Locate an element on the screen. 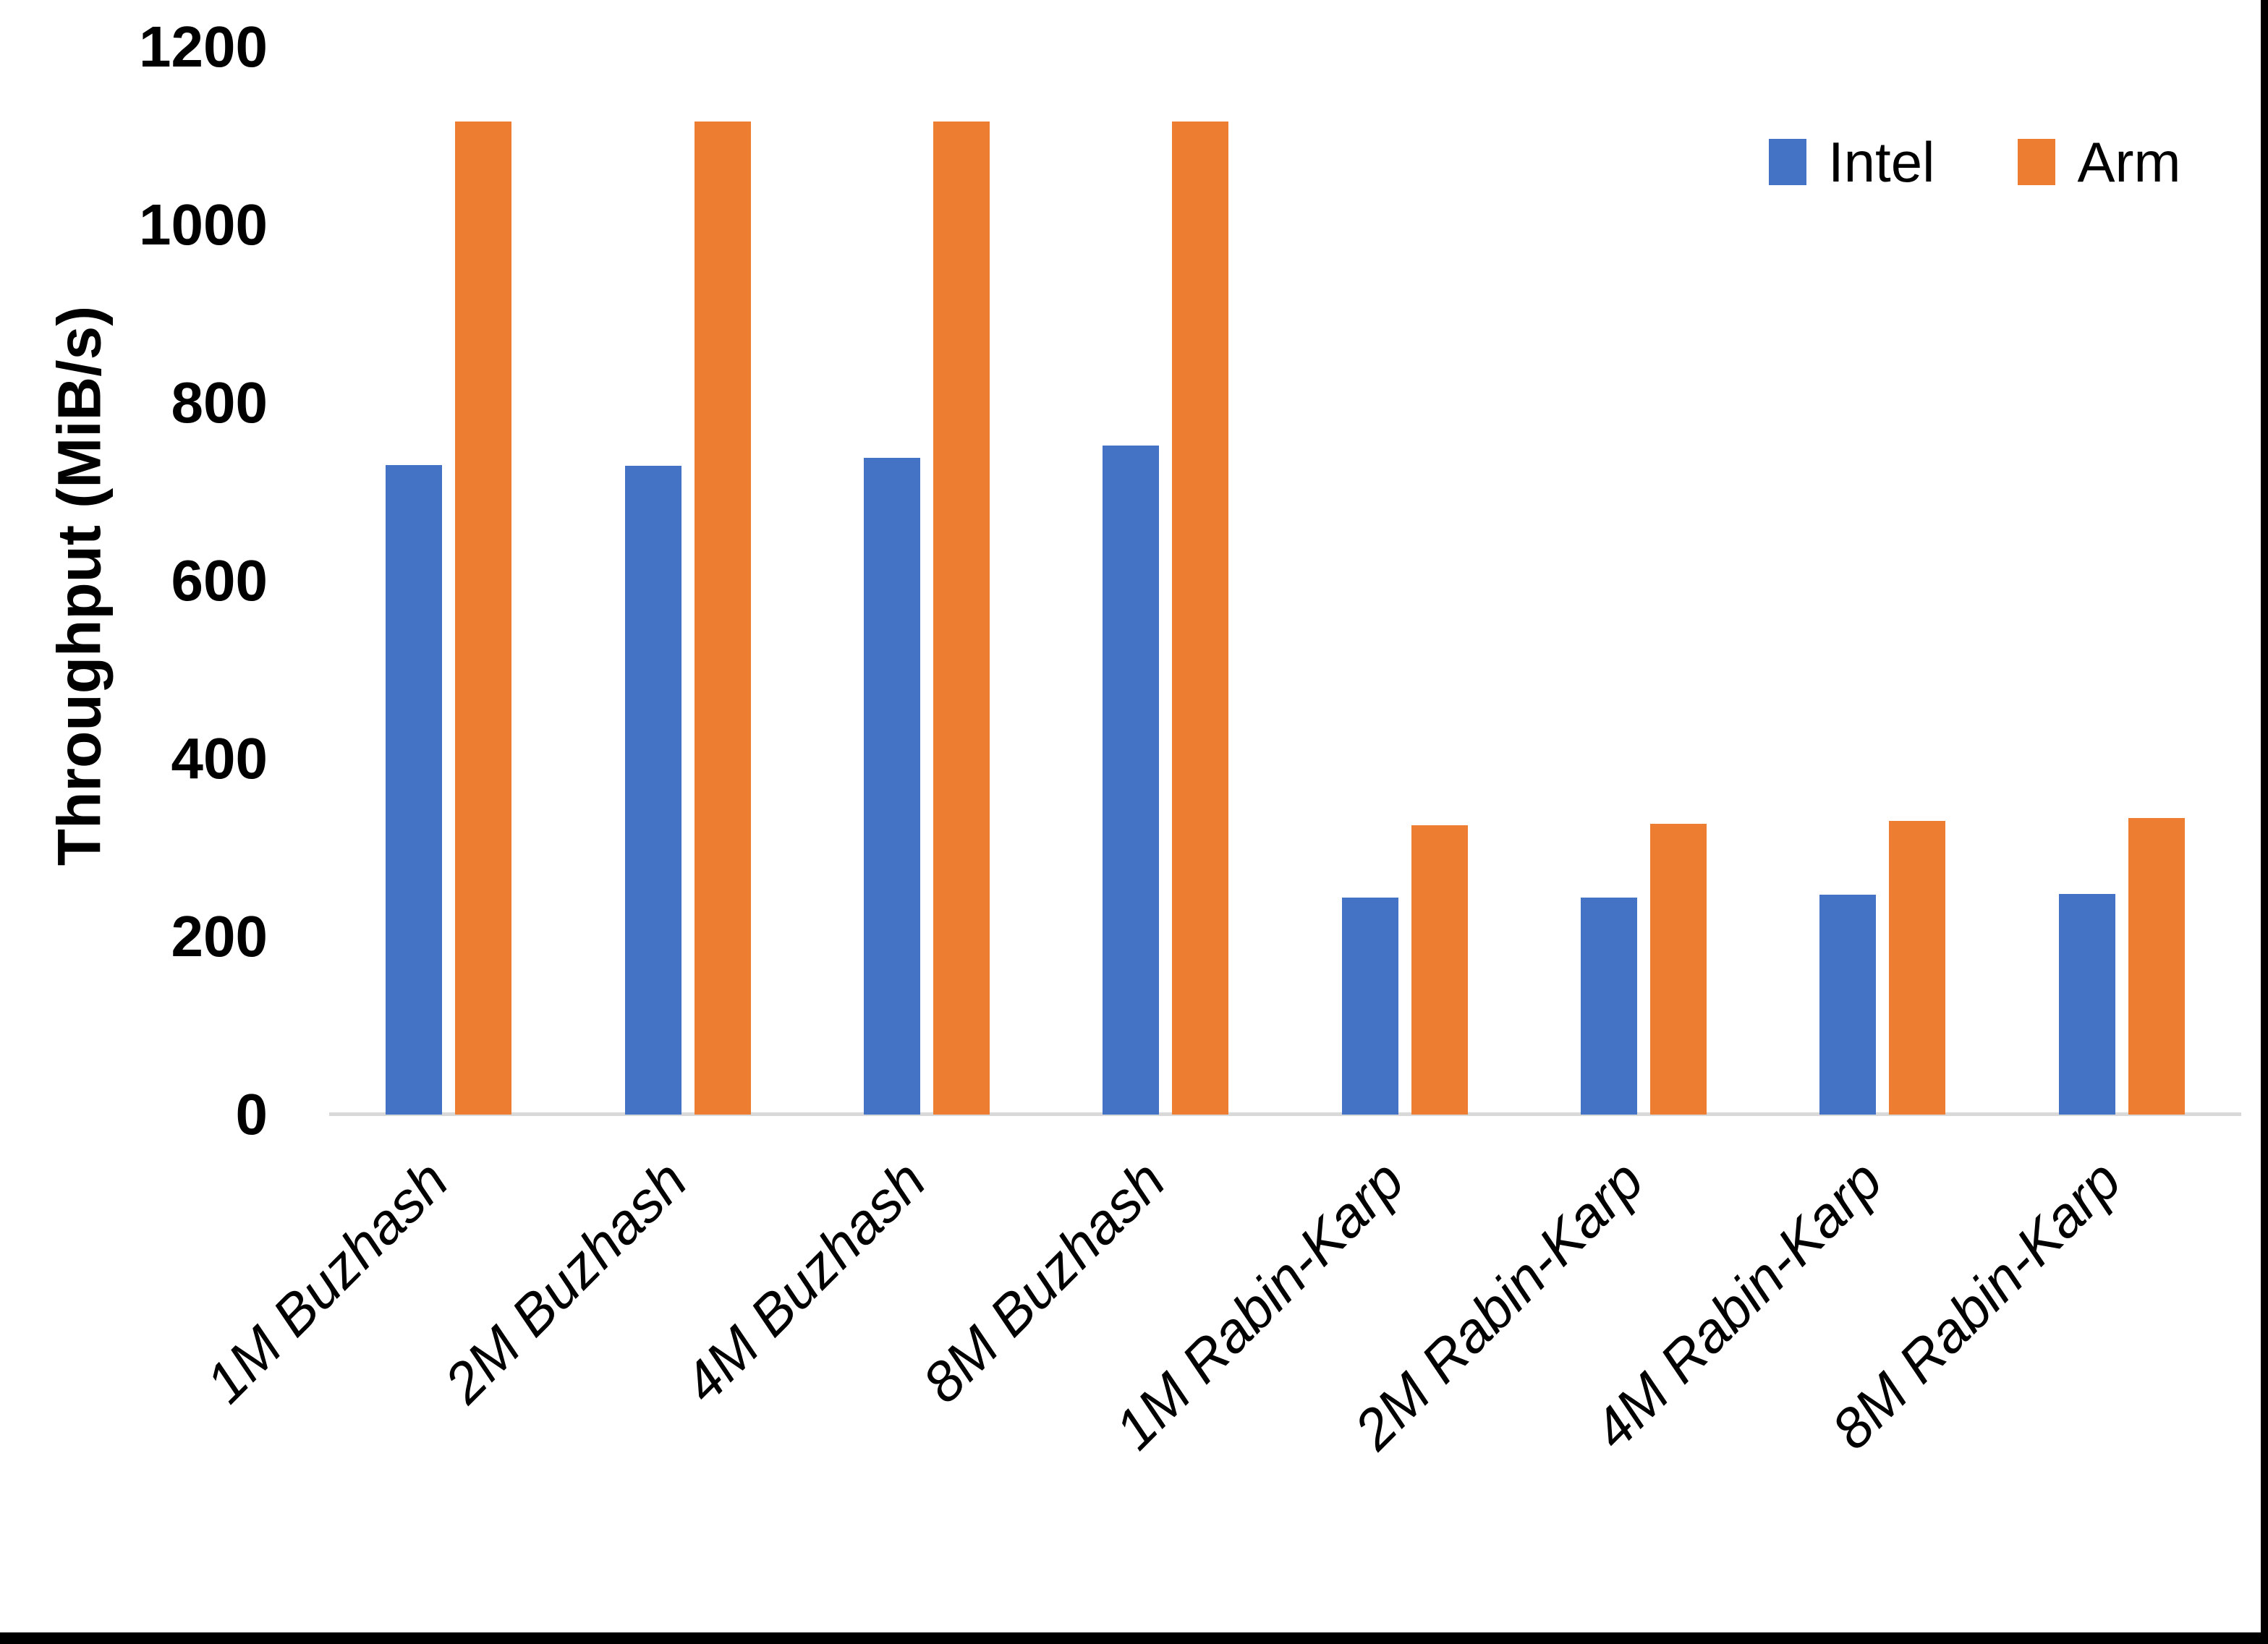 The width and height of the screenshot is (2268, 1644). bar-arm-2m-buzhash is located at coordinates (722, 618).